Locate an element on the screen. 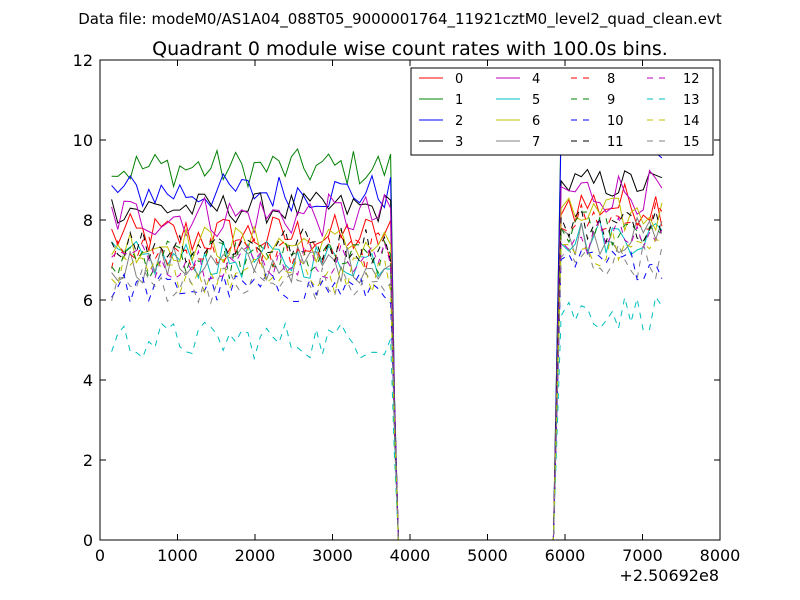 The height and width of the screenshot is (600, 800). x-tick-label: 8000 is located at coordinates (720, 555).